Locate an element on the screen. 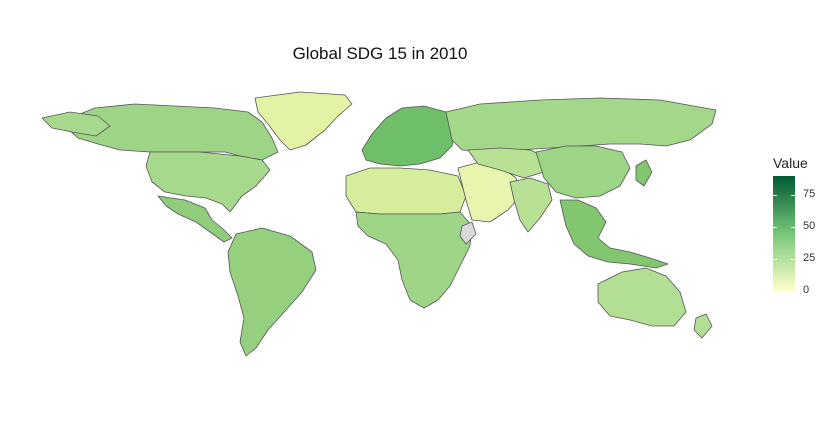  russia-region is located at coordinates (581, 125).